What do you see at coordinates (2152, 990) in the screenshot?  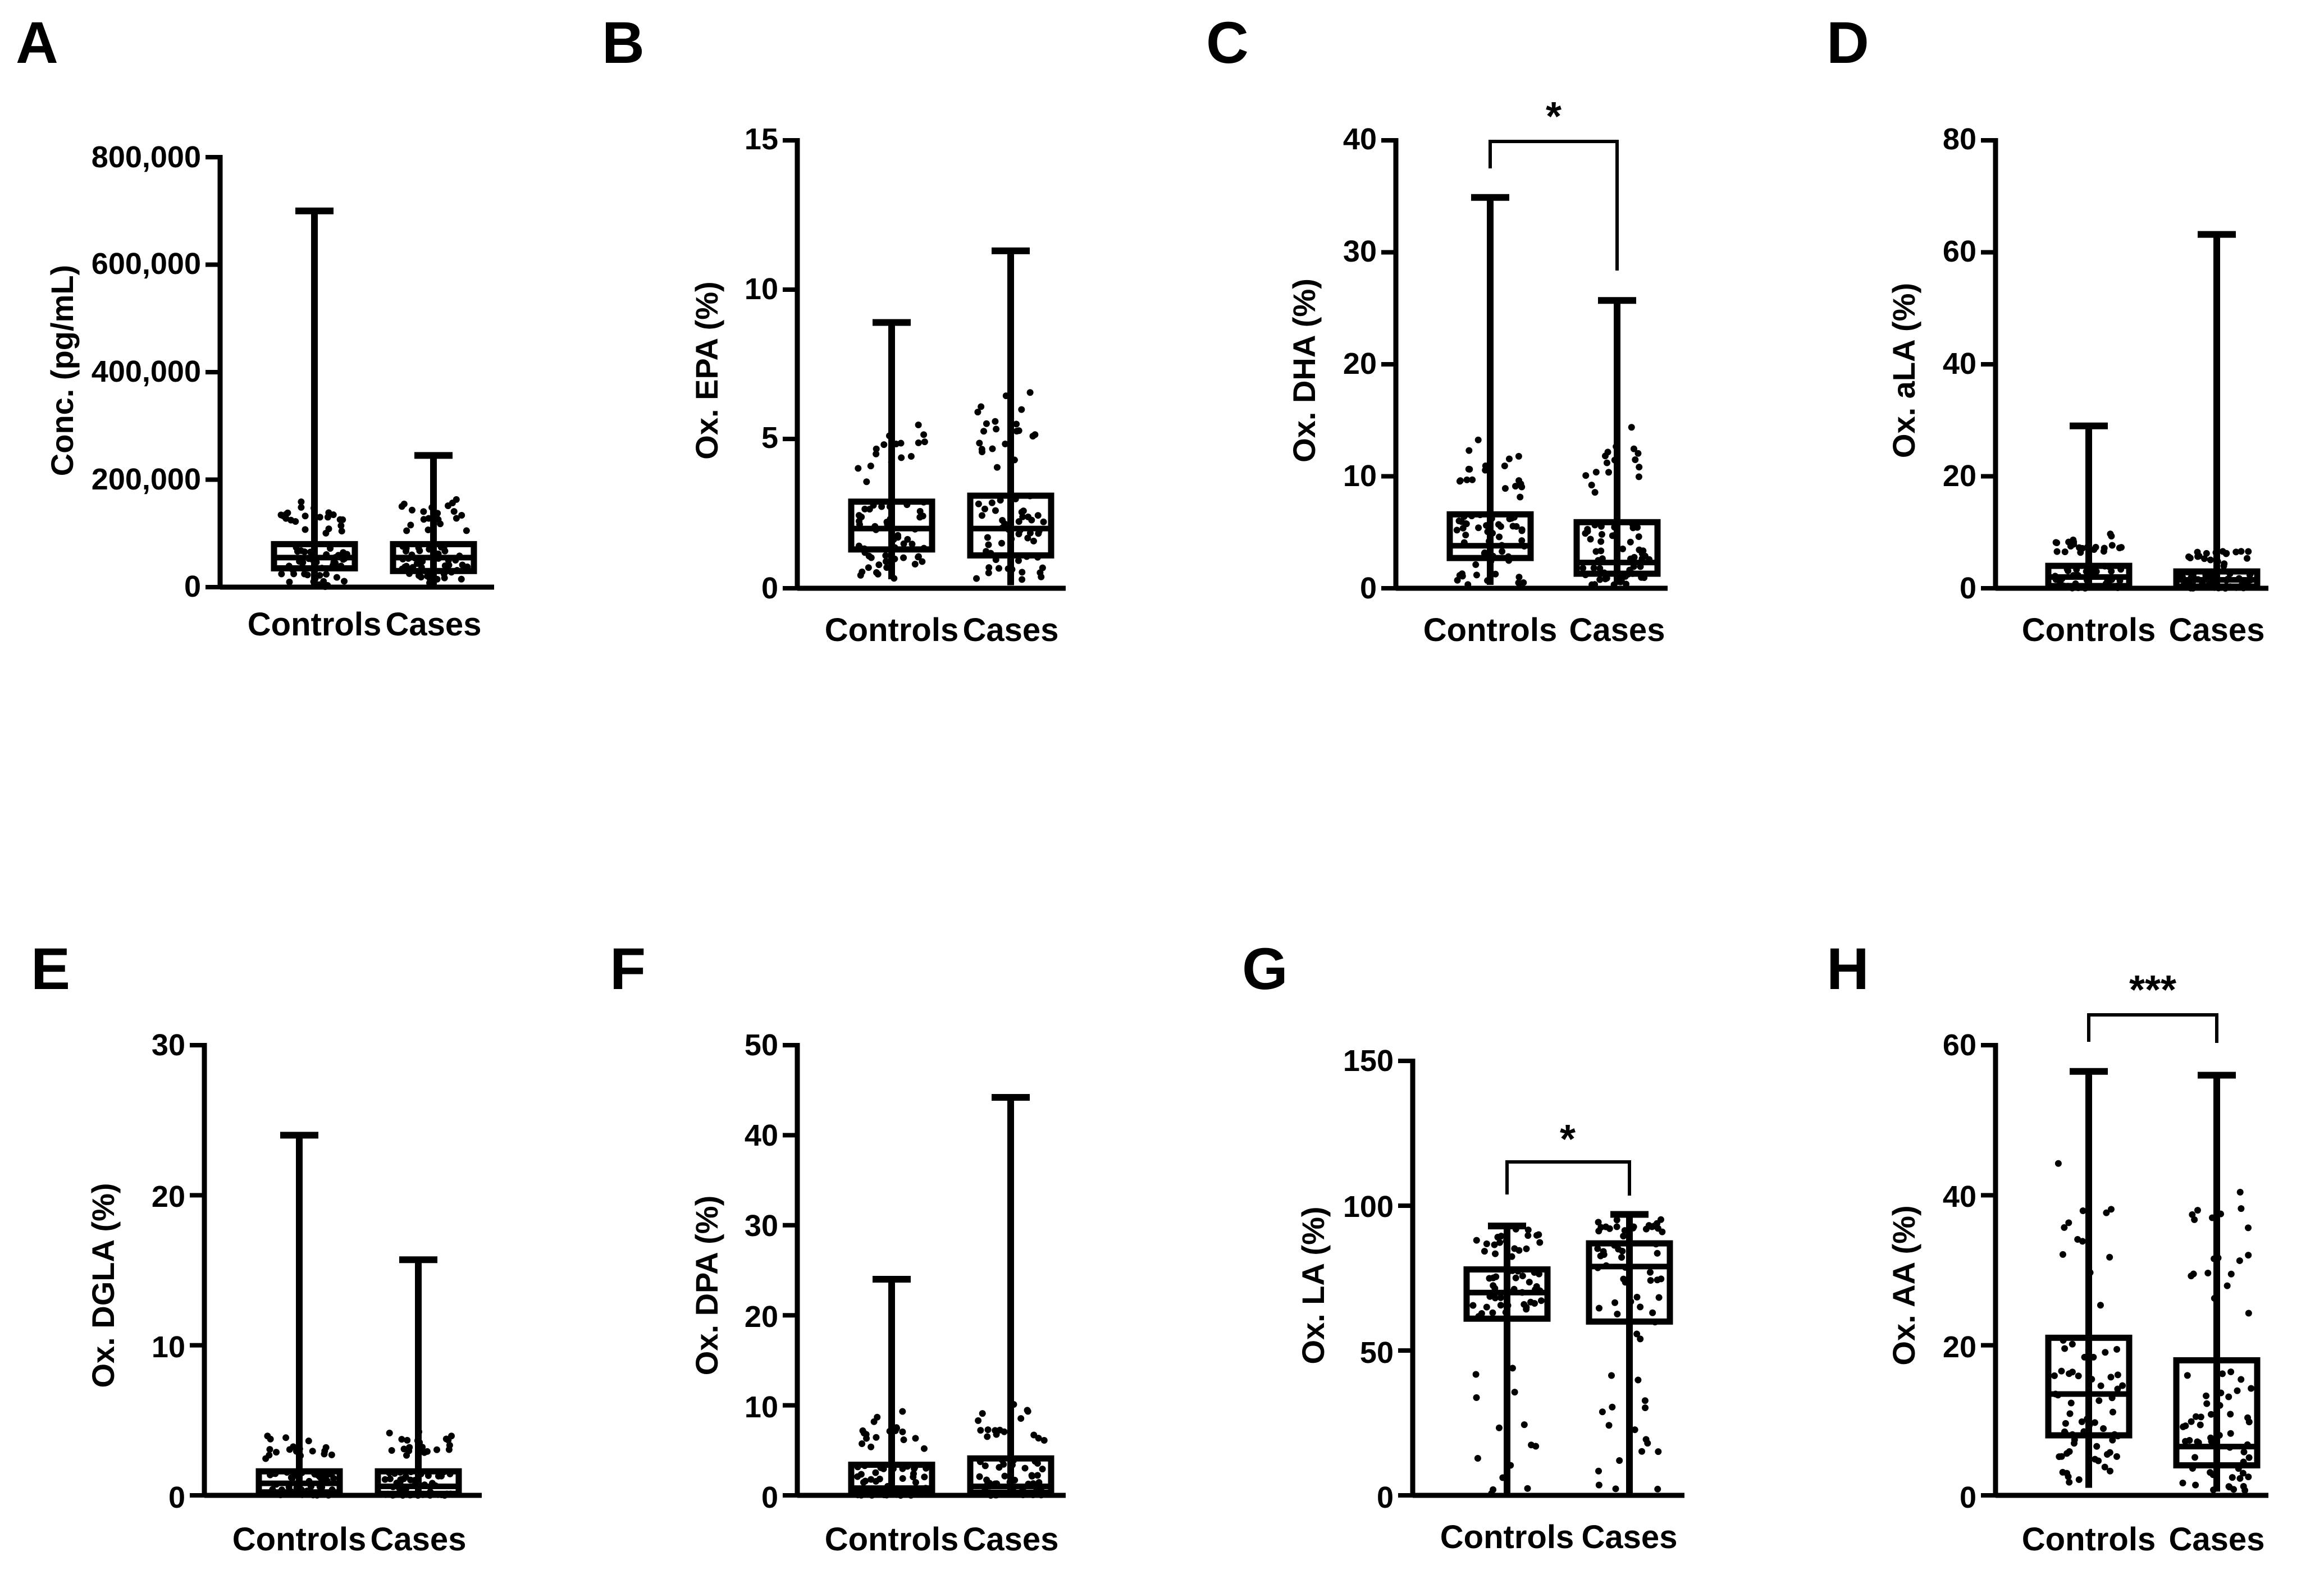 I see `significance-label: ***` at bounding box center [2152, 990].